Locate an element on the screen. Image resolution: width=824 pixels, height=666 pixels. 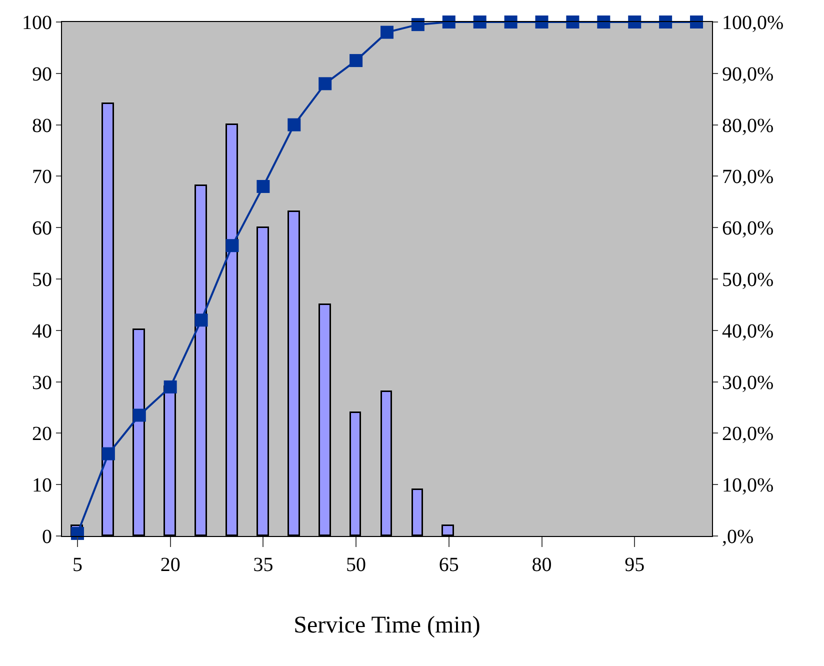
y-tick-label: 10 is located at coordinates (42, 485).